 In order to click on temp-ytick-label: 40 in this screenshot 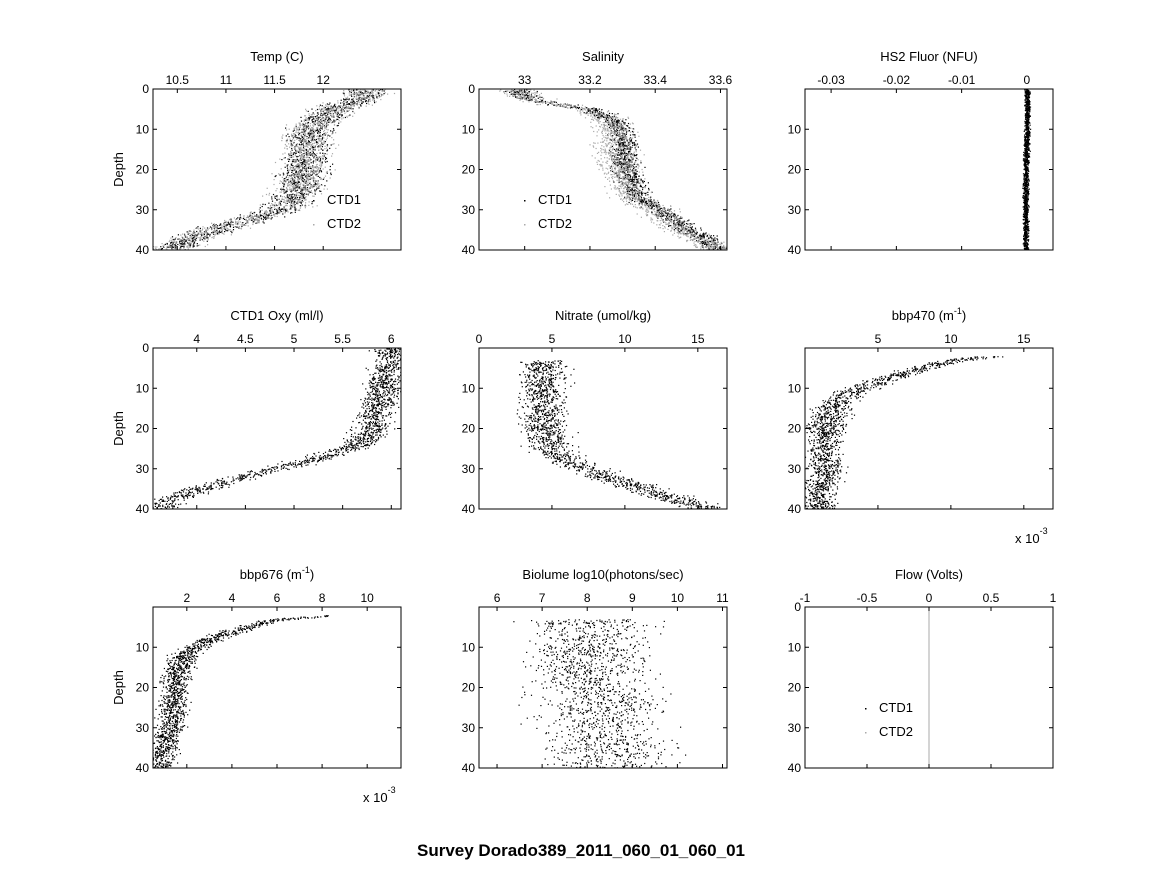, I will do `click(143, 250)`.